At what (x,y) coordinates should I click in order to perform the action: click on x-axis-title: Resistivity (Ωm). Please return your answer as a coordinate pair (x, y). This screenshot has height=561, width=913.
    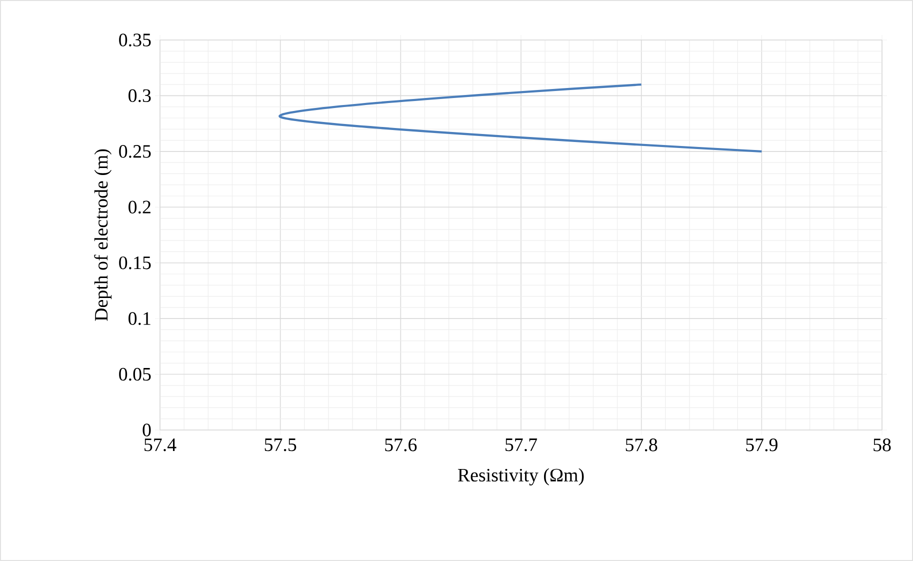
    Looking at the image, I should click on (521, 477).